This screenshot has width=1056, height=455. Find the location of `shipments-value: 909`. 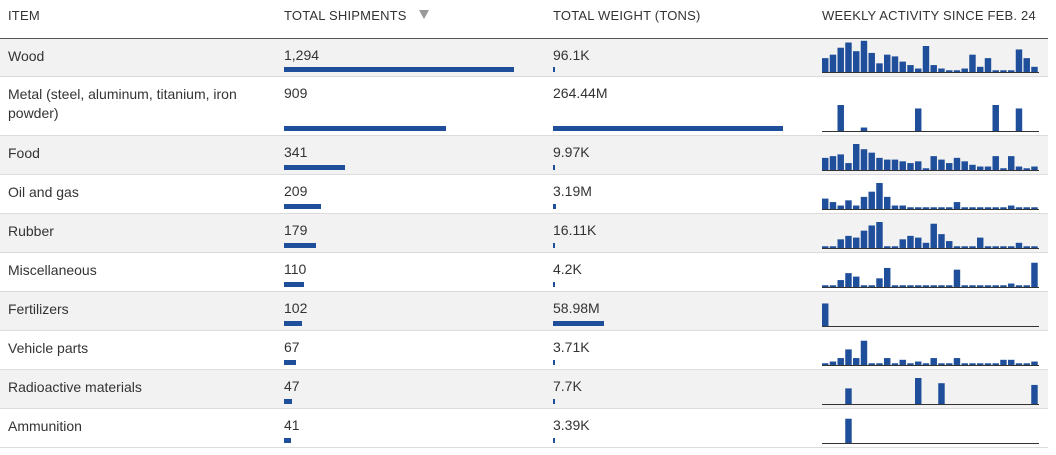

shipments-value: 909 is located at coordinates (296, 93).